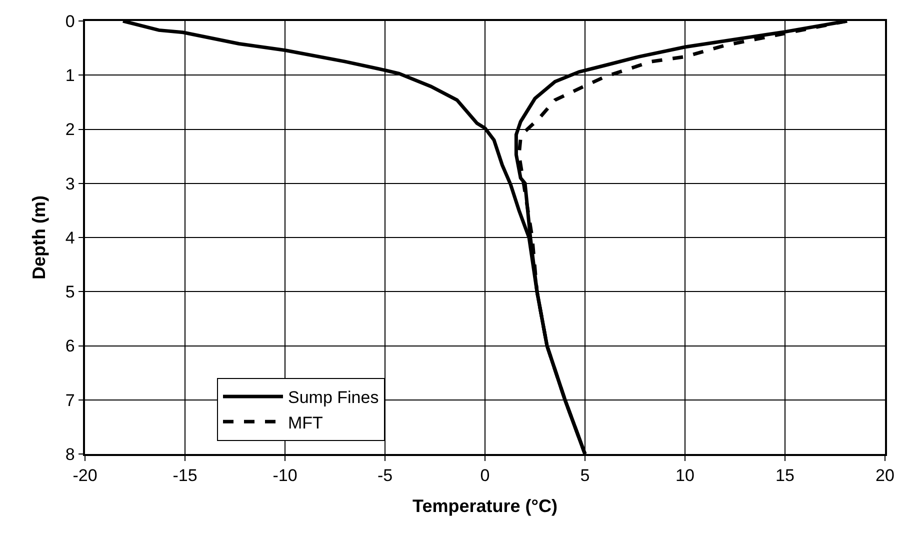 This screenshot has width=906, height=554. What do you see at coordinates (685, 476) in the screenshot?
I see `x-tick-label: 10` at bounding box center [685, 476].